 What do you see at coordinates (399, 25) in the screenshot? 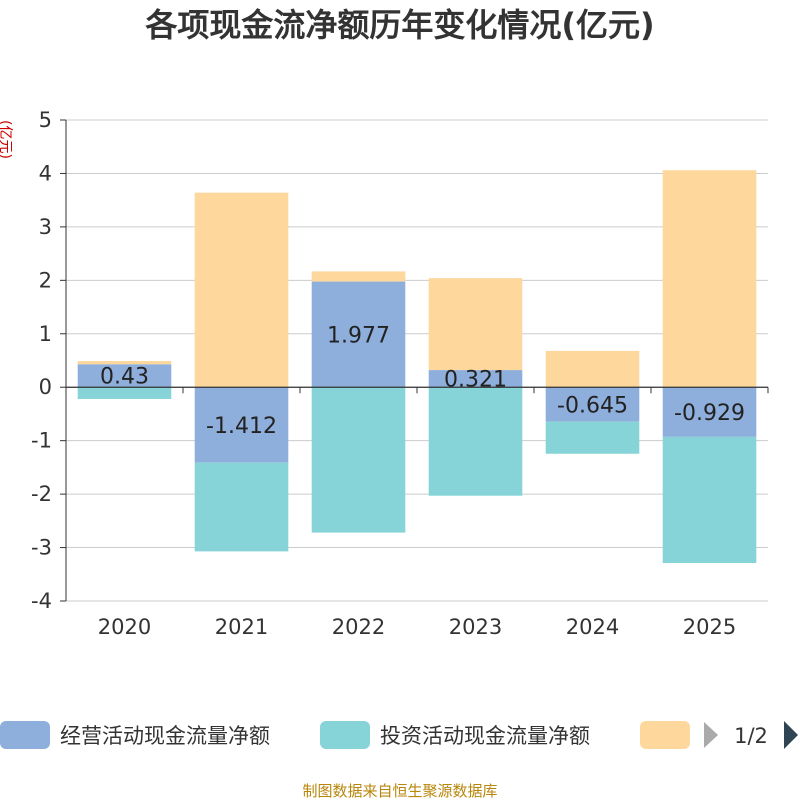
I see `chart-title: 各项现金流净额历年变化情况(亿元)` at bounding box center [399, 25].